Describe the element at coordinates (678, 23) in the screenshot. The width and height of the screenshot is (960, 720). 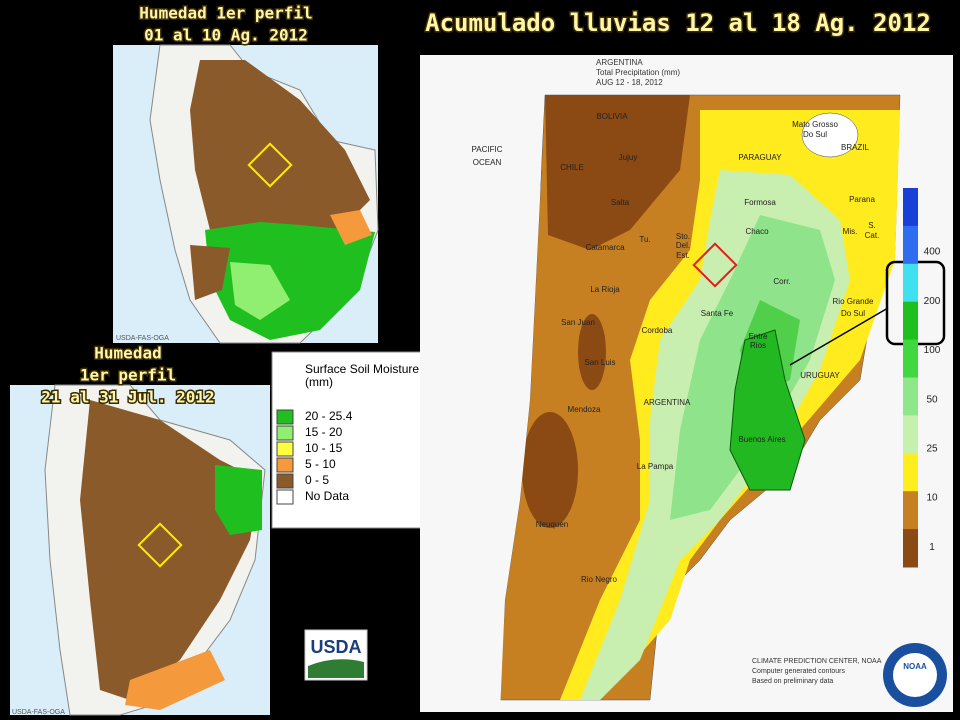
I see `slide-title: Acumulado lluvias 12 al 18 Ag. 2012` at that location.